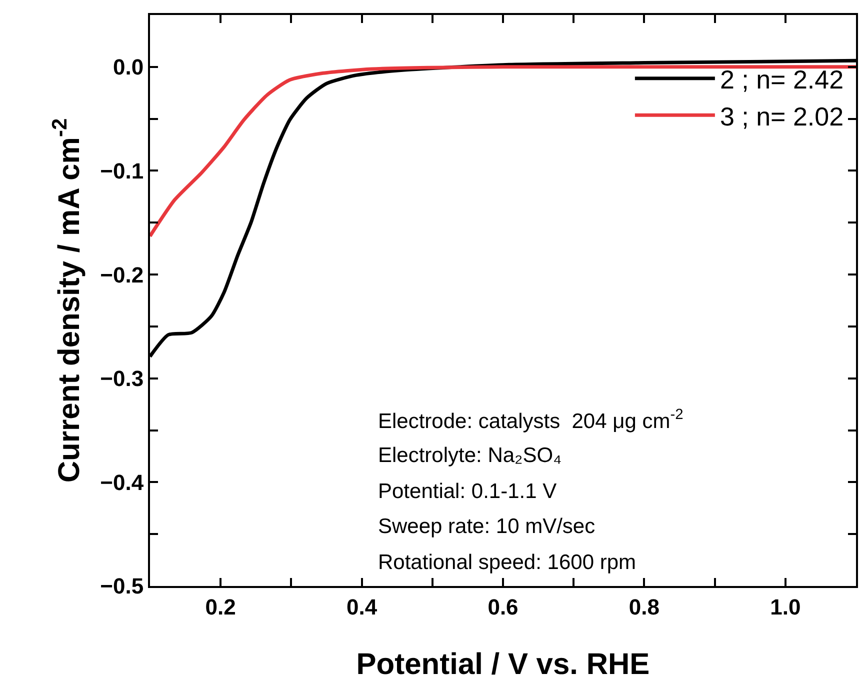 The height and width of the screenshot is (681, 860). Describe the element at coordinates (487, 526) in the screenshot. I see `annotation: Sweep rate: 10 mV/sec` at that location.